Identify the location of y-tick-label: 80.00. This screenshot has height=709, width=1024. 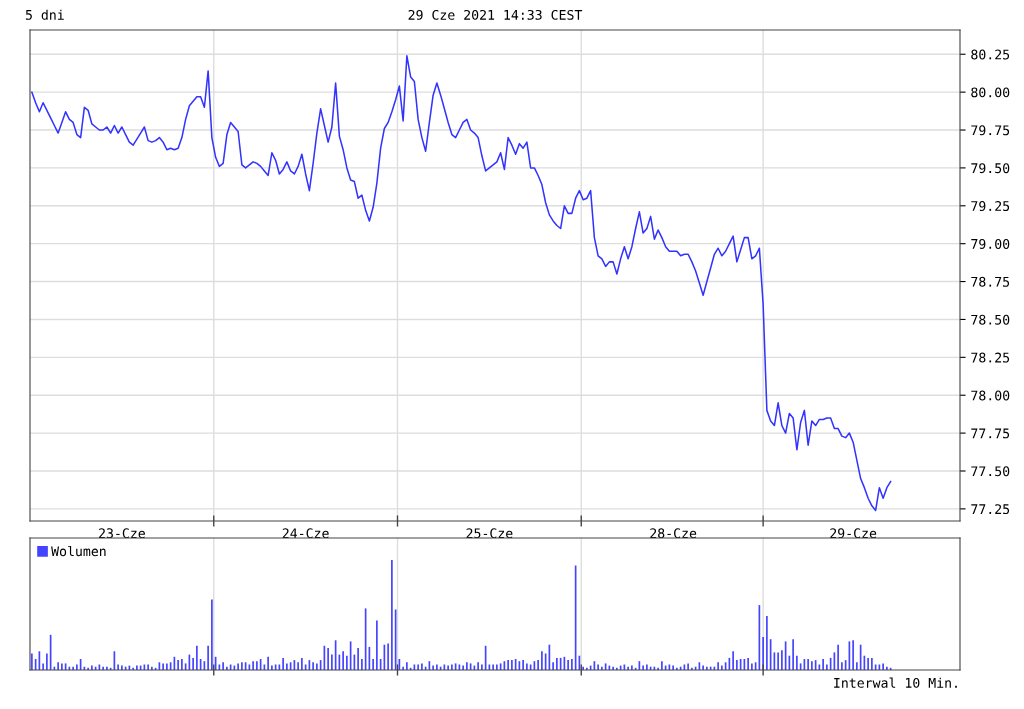
(990, 92).